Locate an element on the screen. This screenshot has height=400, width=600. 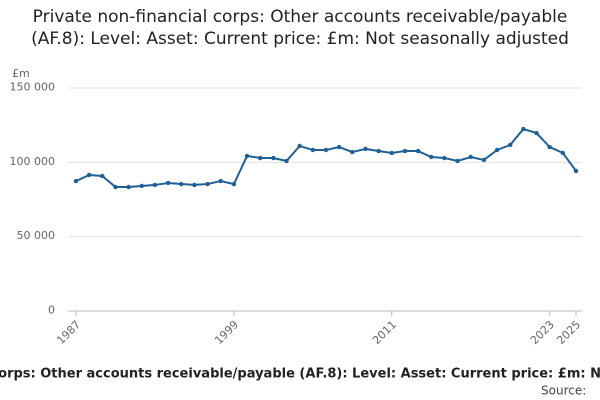
y-tick-label: 50 000 is located at coordinates (36, 235).